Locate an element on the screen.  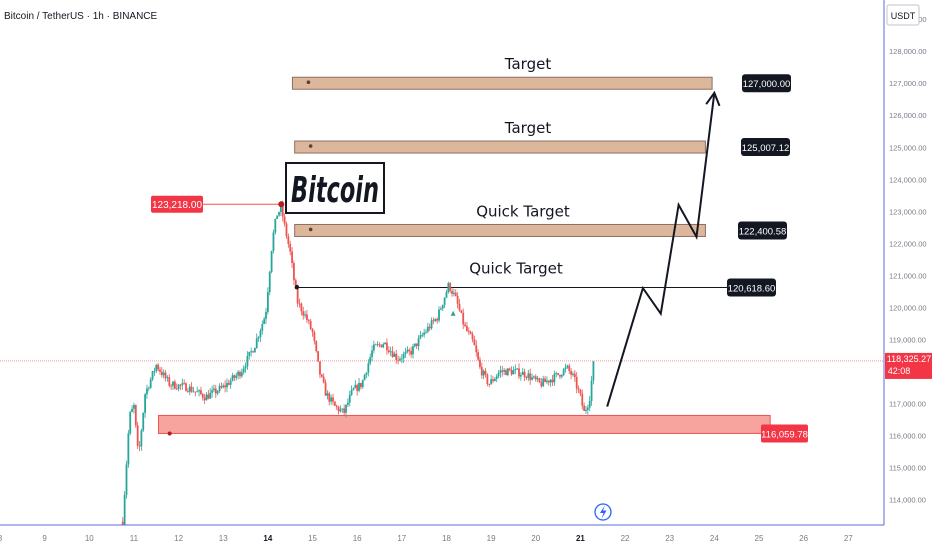
support-anchor-dot is located at coordinates (169, 433).